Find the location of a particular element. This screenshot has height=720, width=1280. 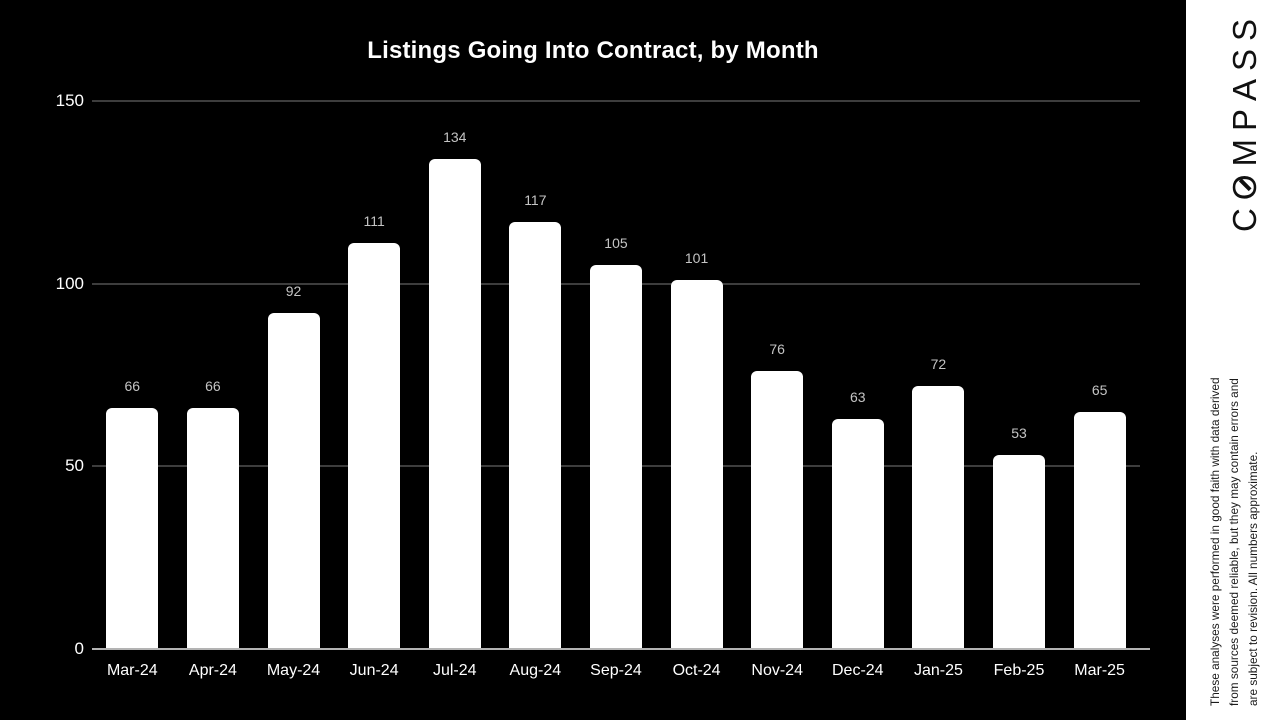

bar-column: 92 is located at coordinates (293, 375).